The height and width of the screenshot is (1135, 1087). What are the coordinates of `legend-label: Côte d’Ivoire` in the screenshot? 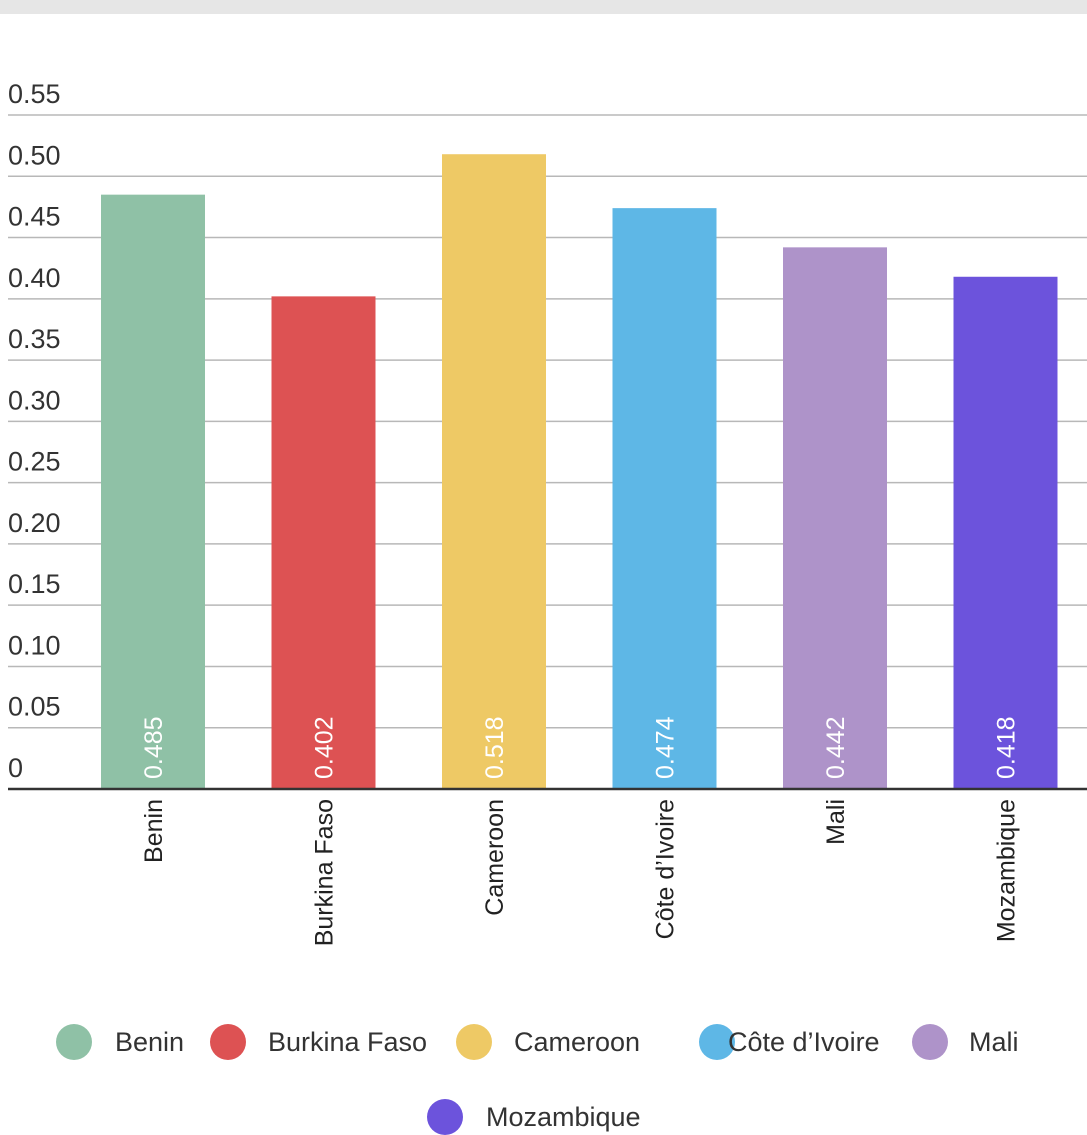 It's located at (804, 1042).